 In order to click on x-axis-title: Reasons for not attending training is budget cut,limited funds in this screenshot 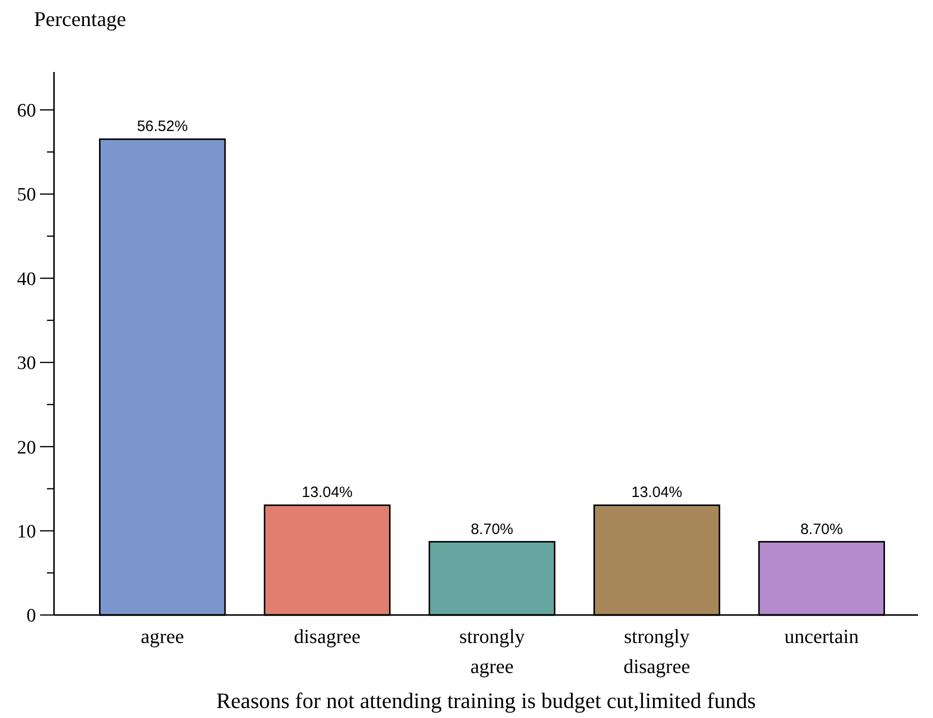, I will do `click(486, 700)`.